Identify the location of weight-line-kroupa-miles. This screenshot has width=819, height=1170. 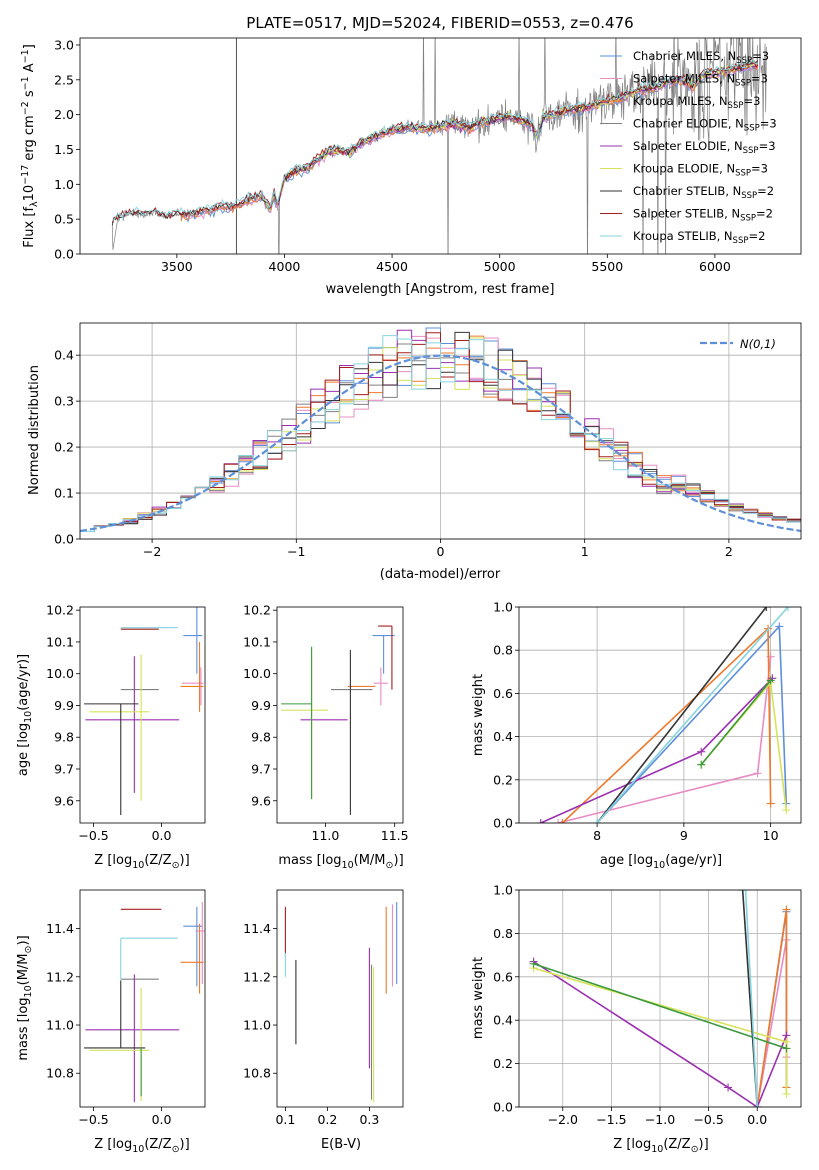
(772, 1008).